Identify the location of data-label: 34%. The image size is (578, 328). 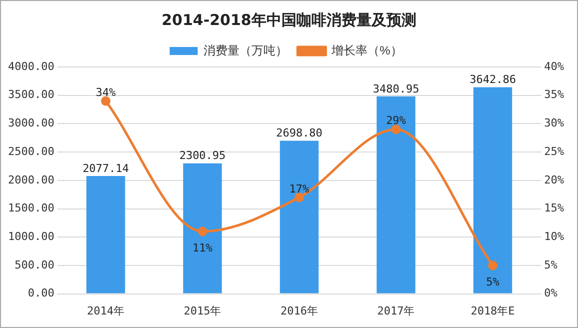
(106, 92).